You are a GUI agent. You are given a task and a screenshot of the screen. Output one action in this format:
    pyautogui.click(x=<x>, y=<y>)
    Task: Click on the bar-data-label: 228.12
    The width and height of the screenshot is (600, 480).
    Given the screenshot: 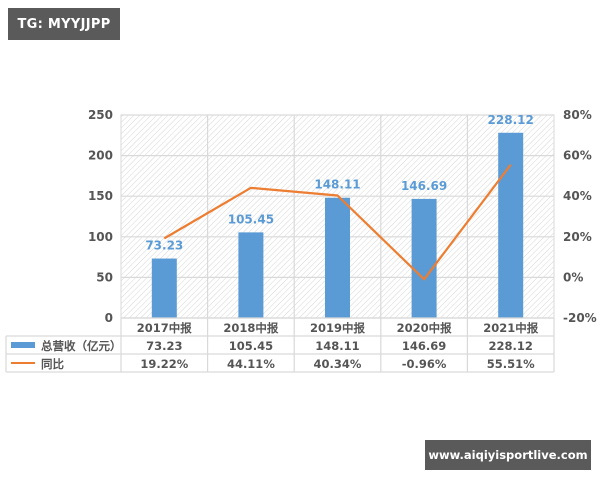 What is the action you would take?
    pyautogui.click(x=511, y=120)
    